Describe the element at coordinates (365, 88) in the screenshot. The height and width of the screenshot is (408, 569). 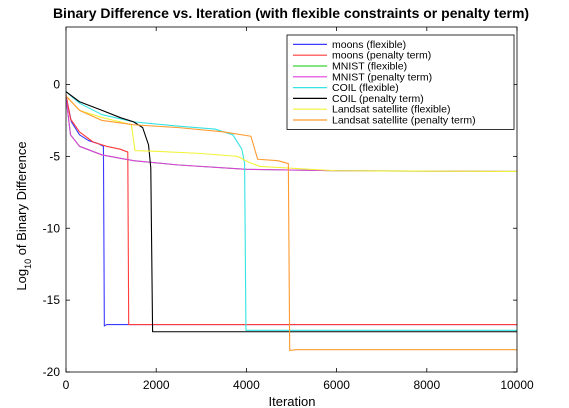
I see `legend-label-4: COIL (flexible)` at that location.